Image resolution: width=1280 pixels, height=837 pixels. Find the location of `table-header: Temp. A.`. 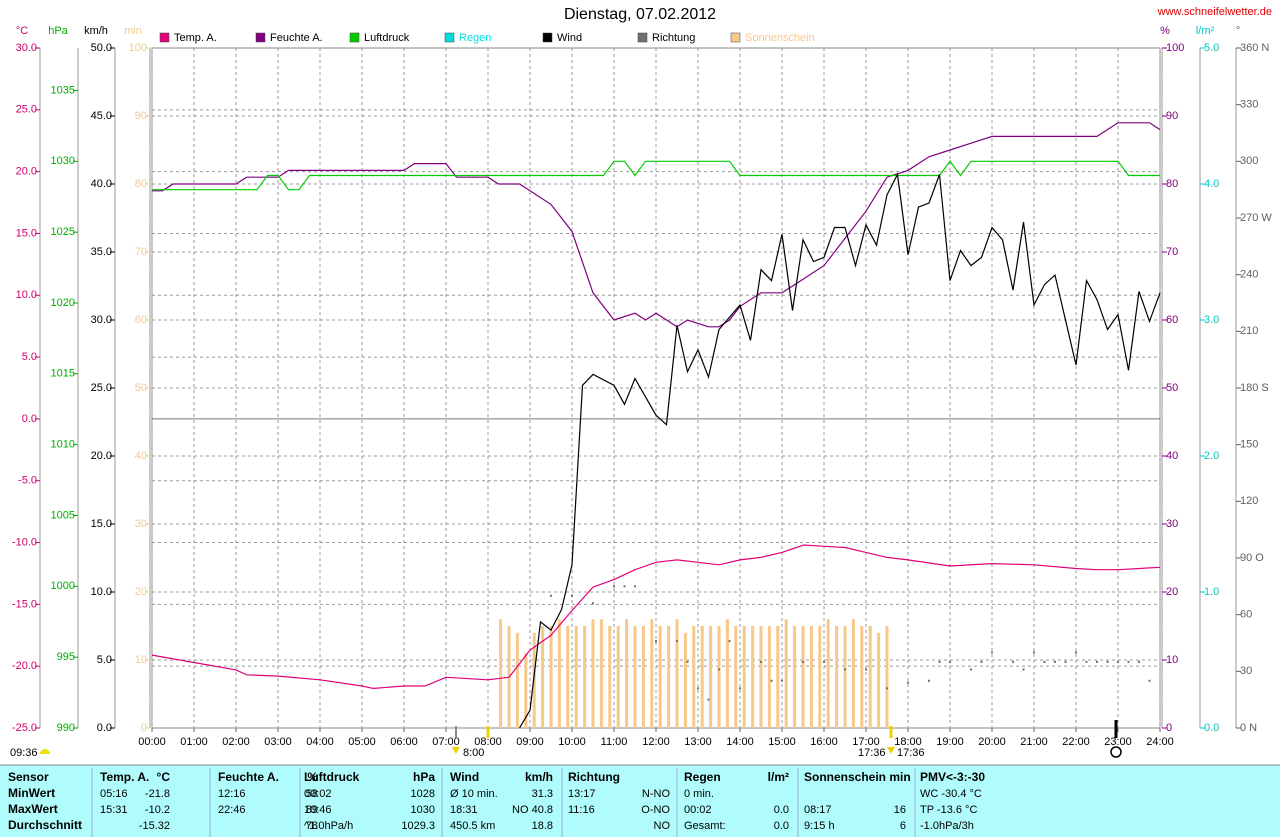

table-header: Temp. A. is located at coordinates (124, 777).